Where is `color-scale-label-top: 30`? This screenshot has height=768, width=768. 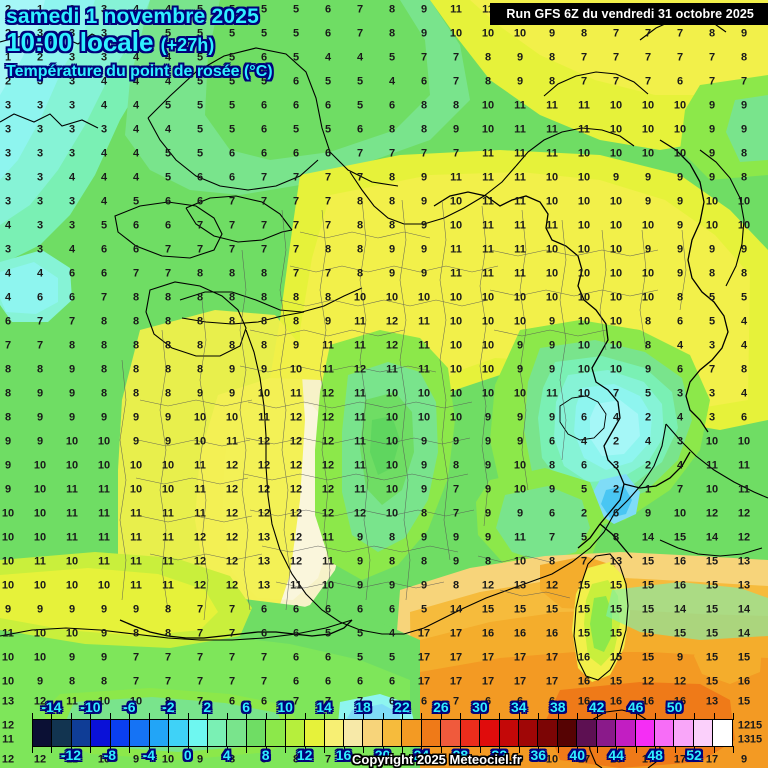 color-scale-label-top: 30 is located at coordinates (480, 707).